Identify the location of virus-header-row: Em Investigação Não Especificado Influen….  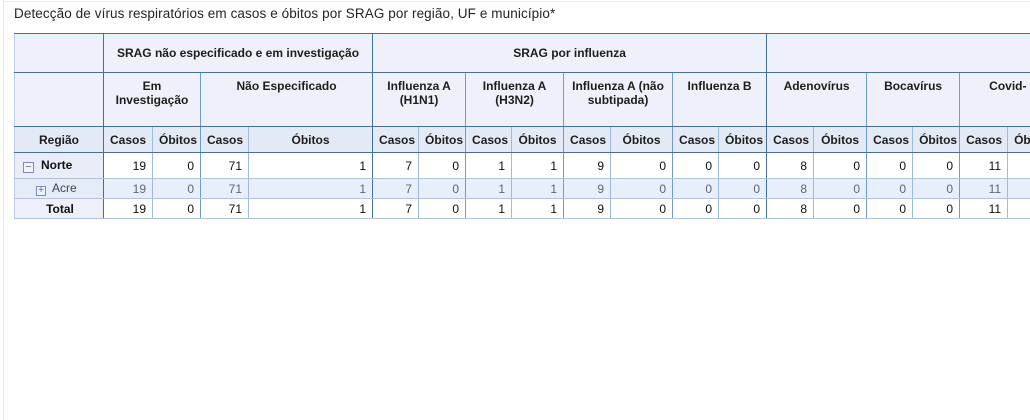
(522, 99).